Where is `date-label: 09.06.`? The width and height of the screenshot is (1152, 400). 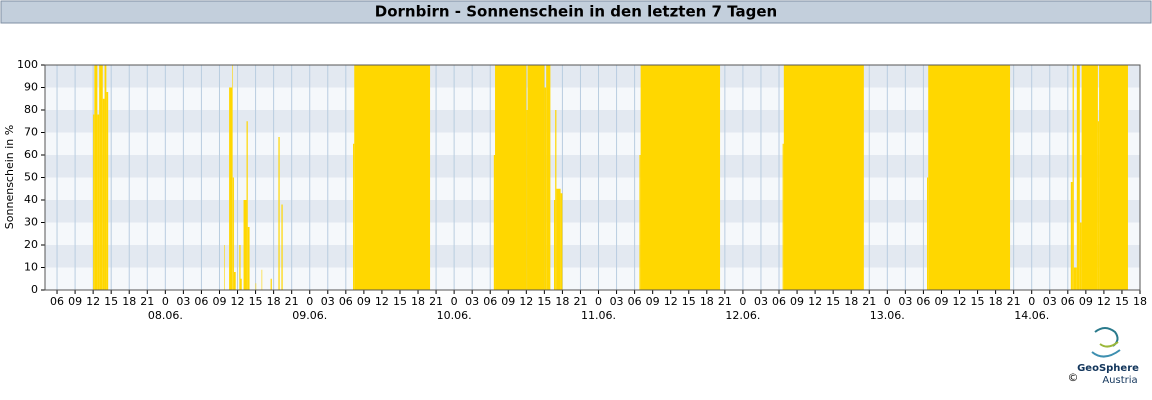
date-label: 09.06. is located at coordinates (309, 315).